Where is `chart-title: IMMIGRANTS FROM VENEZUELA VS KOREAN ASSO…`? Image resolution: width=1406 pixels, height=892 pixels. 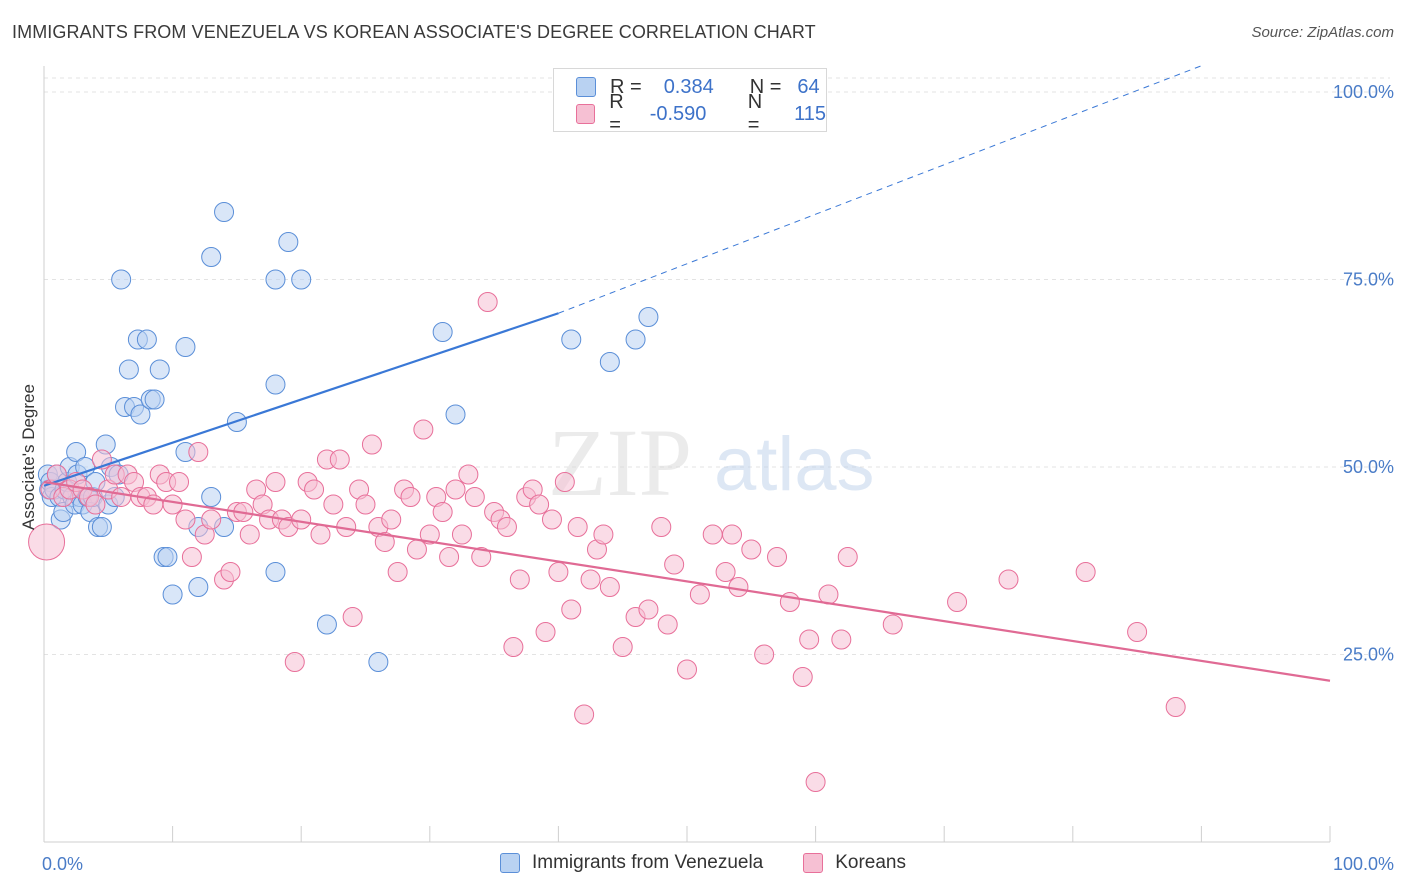
chart-title: IMMIGRANTS FROM VENEZUELA VS KOREAN ASSO… is located at coordinates (414, 32).